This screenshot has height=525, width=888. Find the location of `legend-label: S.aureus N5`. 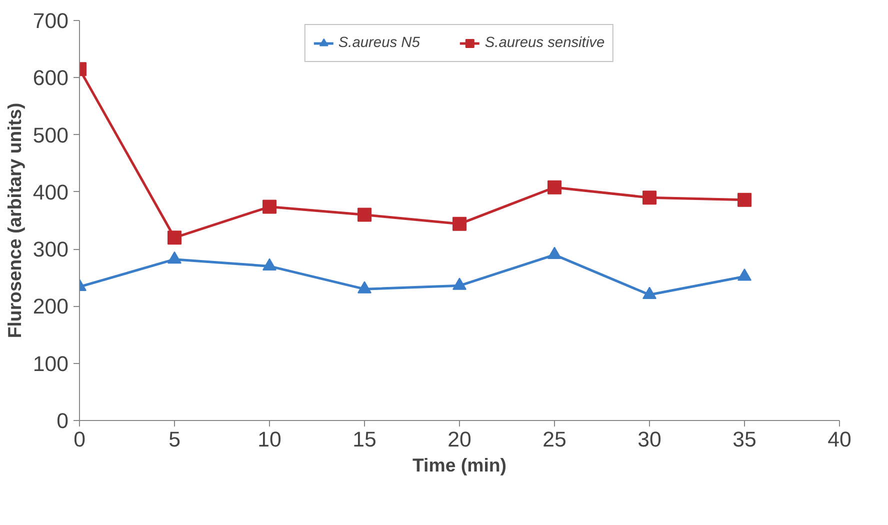

legend-label: S.aureus N5 is located at coordinates (379, 43).